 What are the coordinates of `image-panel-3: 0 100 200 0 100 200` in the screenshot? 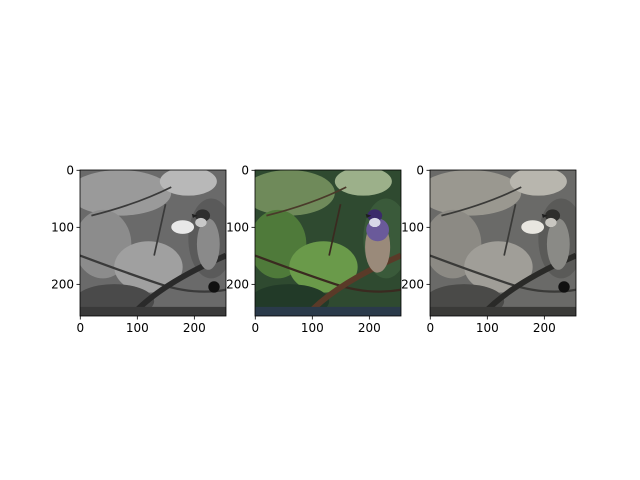 It's located at (492, 249).